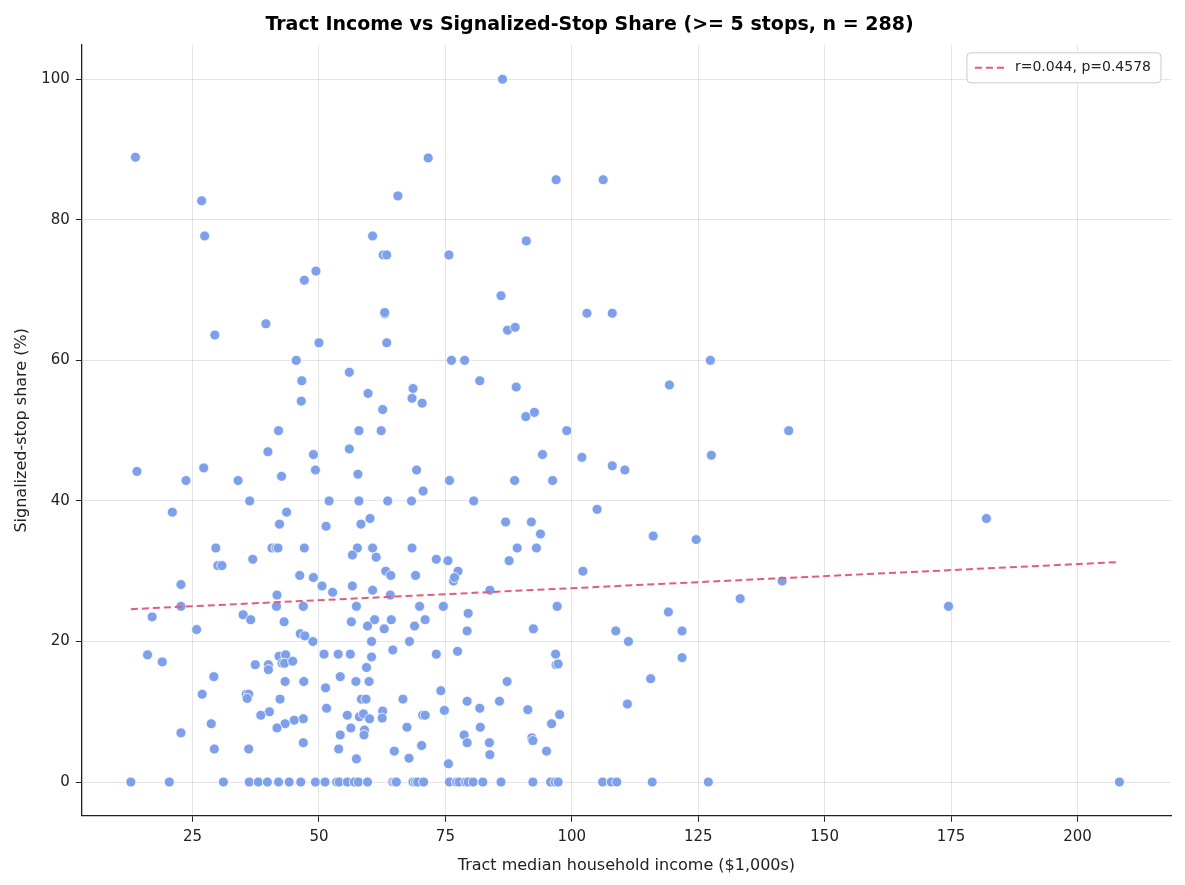 This screenshot has width=1185, height=885. I want to click on y-tick-label: 40, so click(60, 499).